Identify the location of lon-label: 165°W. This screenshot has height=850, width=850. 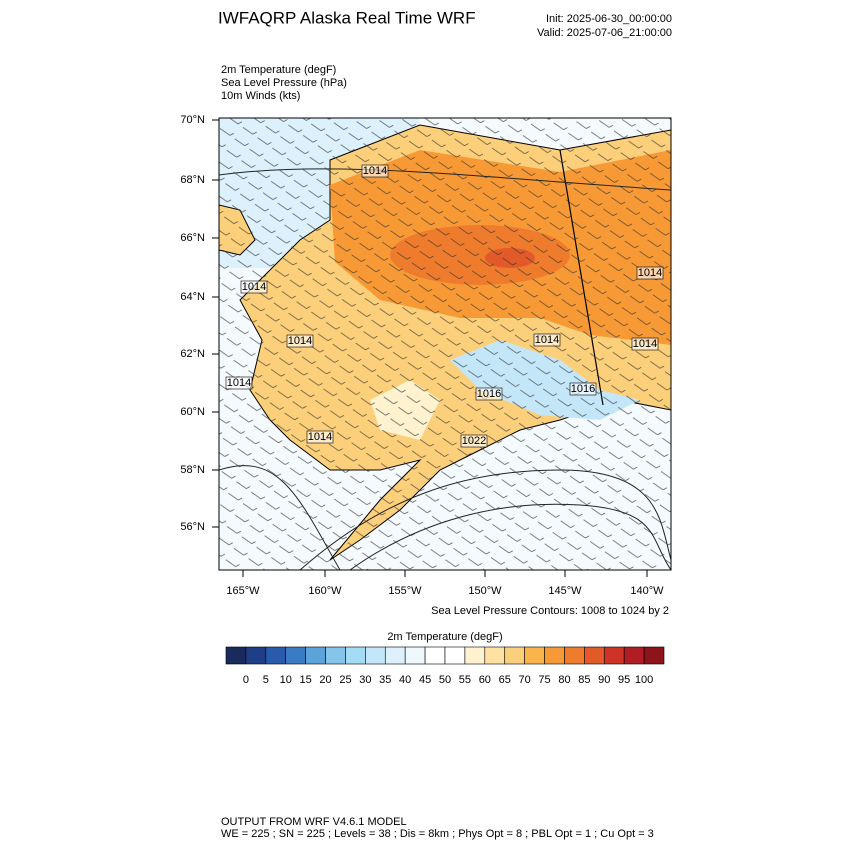
(243, 591).